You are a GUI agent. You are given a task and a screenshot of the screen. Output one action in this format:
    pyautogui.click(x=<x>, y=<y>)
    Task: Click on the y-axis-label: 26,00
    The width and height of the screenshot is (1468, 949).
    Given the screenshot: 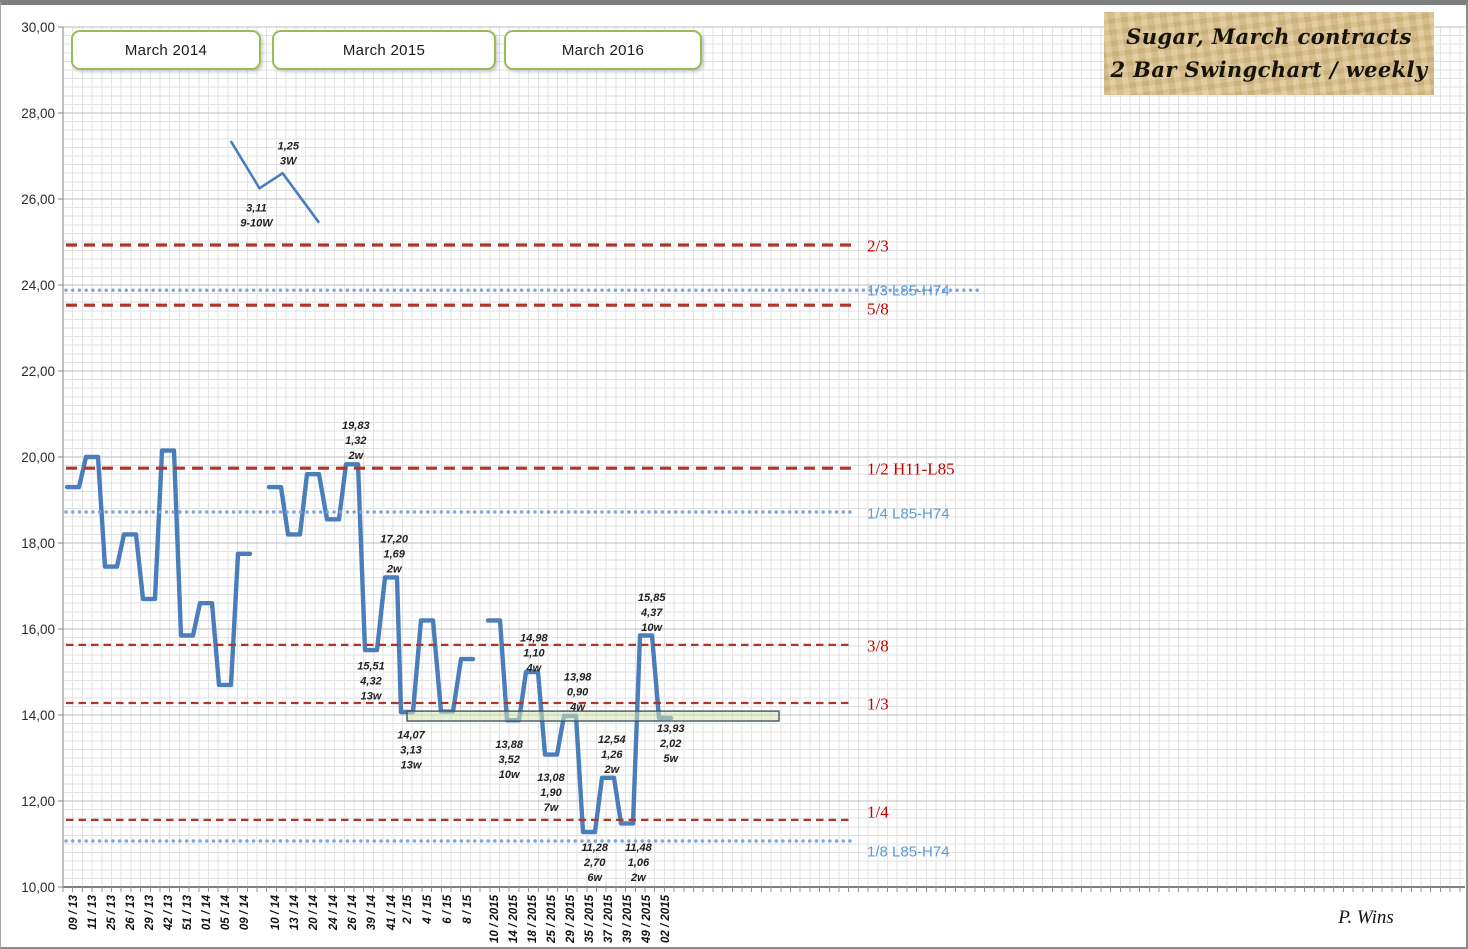 What is the action you would take?
    pyautogui.click(x=38, y=199)
    